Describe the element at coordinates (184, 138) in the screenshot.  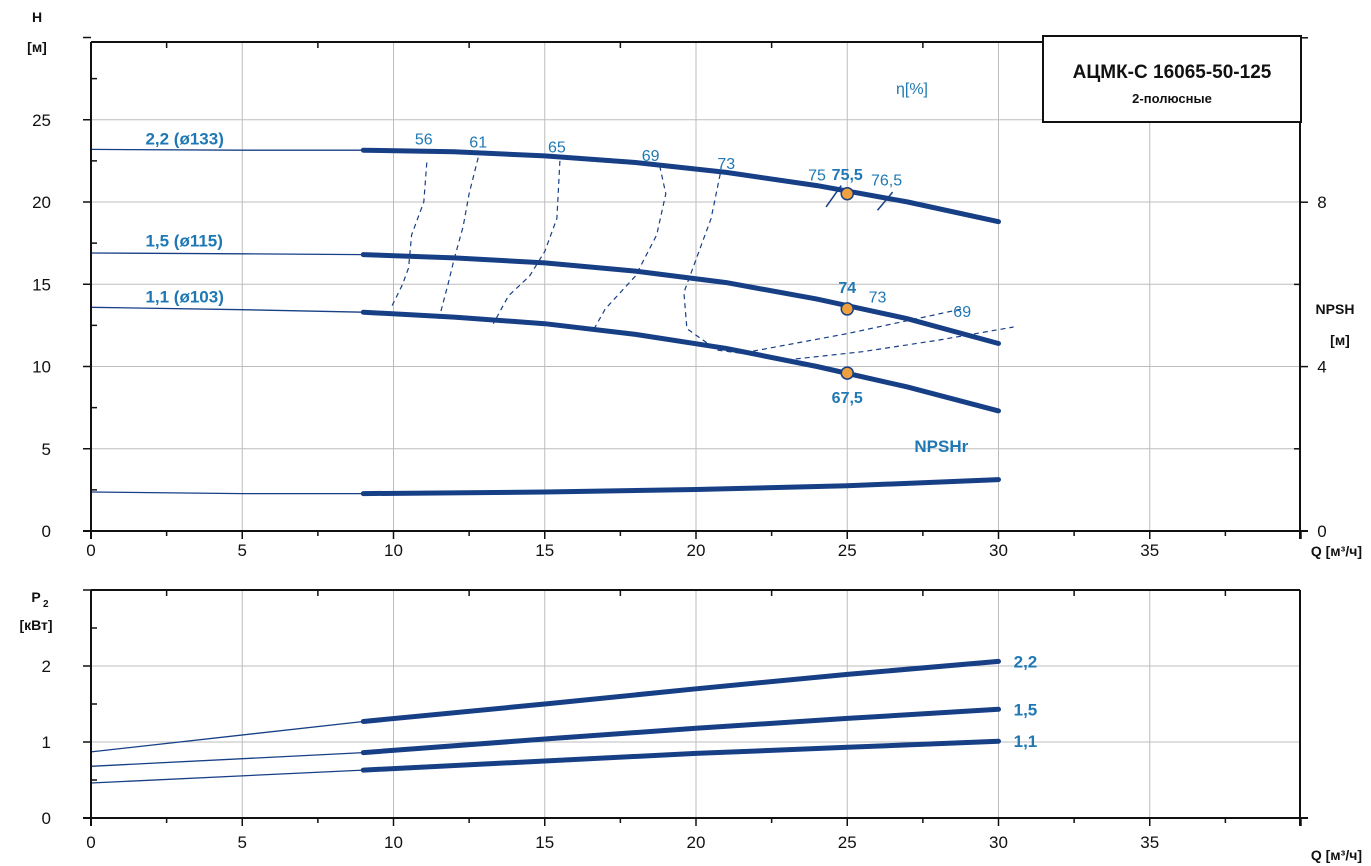
I see `series-label: 2,2 (ø133)` at that location.